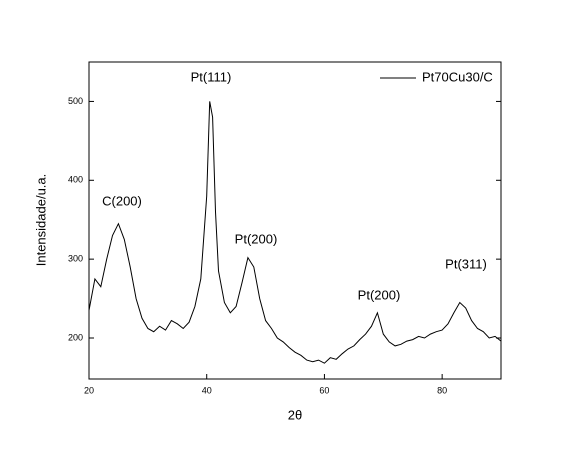 The height and width of the screenshot is (461, 567). I want to click on peak-annotation: C(200), so click(122, 200).